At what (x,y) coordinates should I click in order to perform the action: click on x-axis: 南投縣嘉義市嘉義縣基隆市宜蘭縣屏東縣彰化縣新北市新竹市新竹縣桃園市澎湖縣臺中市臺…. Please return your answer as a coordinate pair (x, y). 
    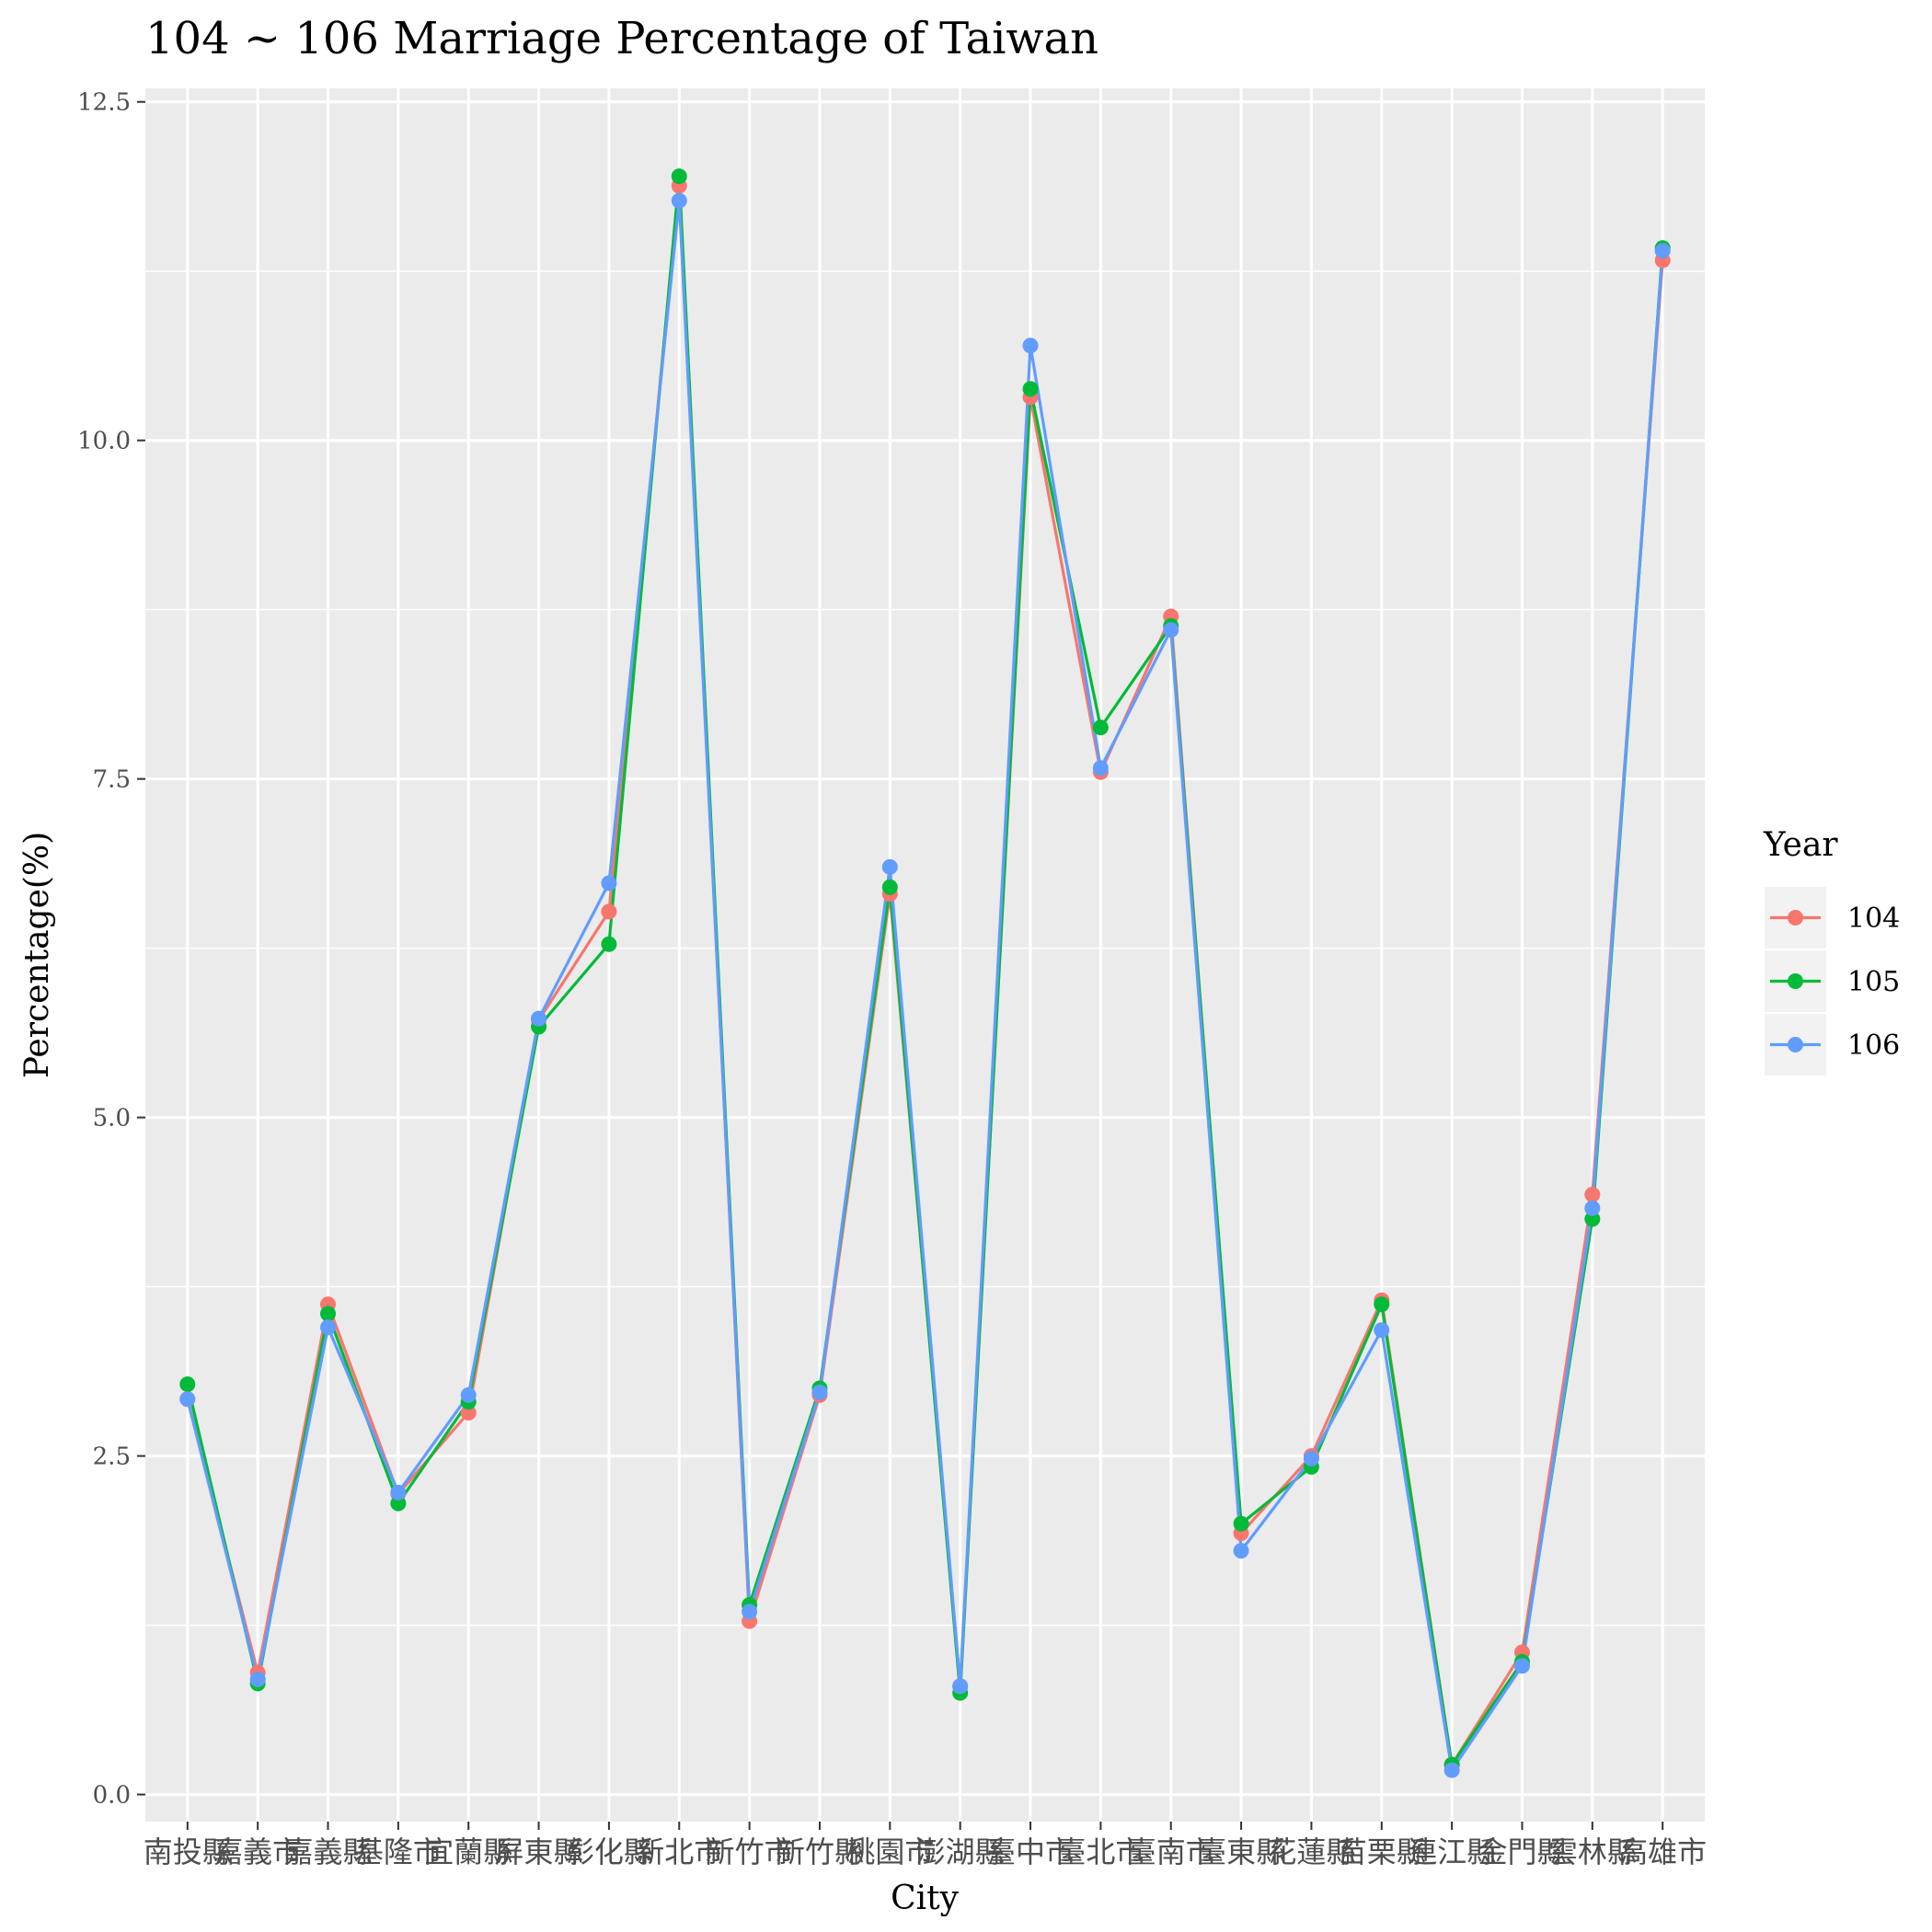
    Looking at the image, I should click on (925, 1845).